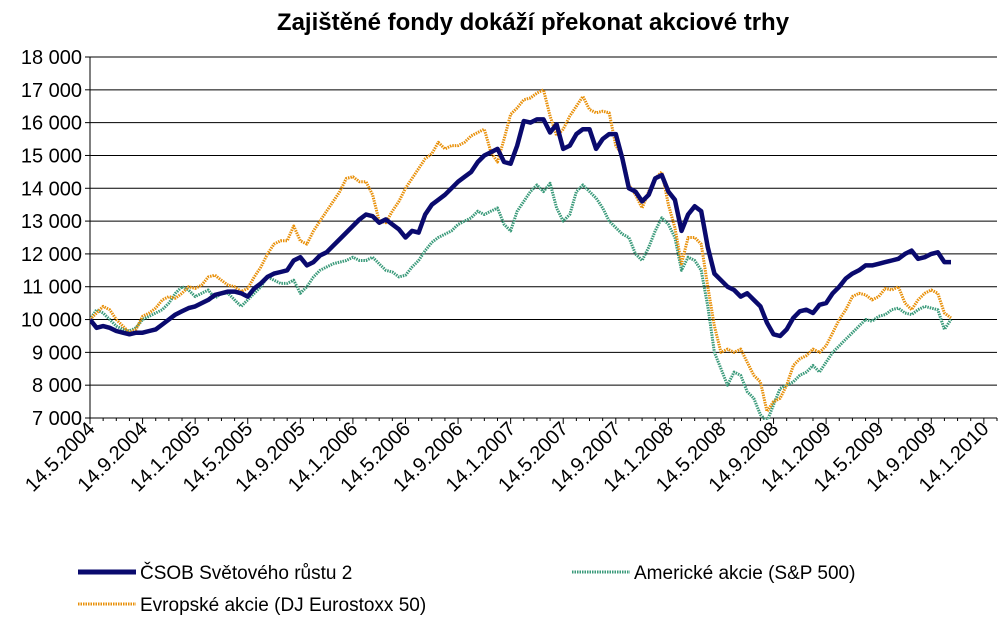 Image resolution: width=1007 pixels, height=626 pixels. What do you see at coordinates (51, 156) in the screenshot?
I see `y-tick-label: 15 000` at bounding box center [51, 156].